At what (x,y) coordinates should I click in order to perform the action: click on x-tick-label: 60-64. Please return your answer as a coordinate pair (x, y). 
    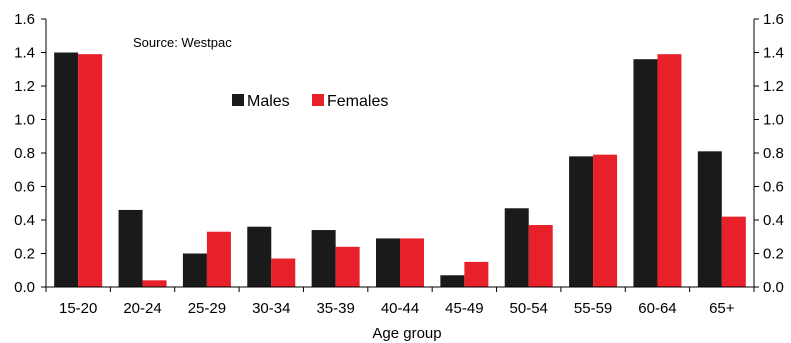
    Looking at the image, I should click on (657, 308).